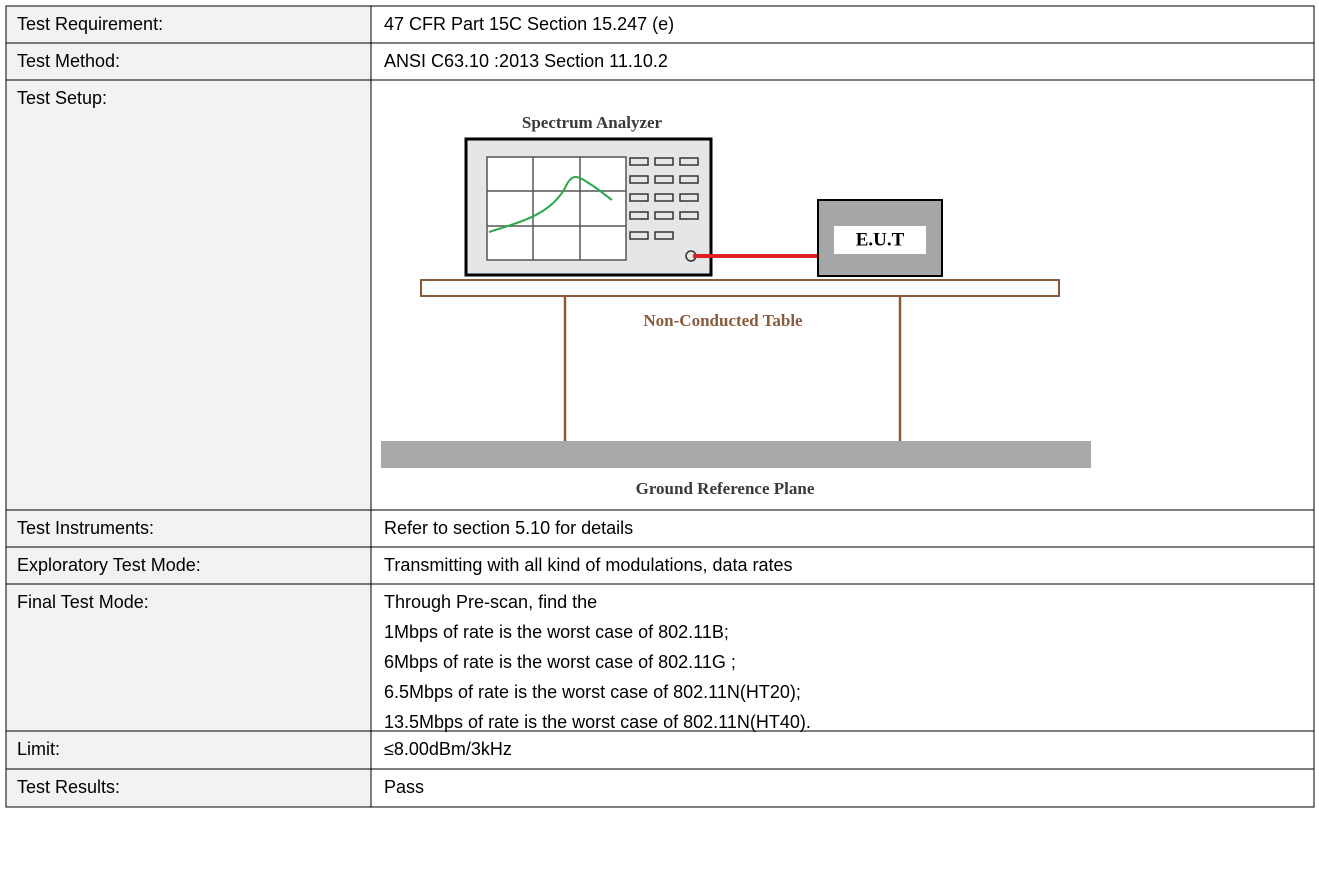  I want to click on analyzer-buttons, so click(664, 209).